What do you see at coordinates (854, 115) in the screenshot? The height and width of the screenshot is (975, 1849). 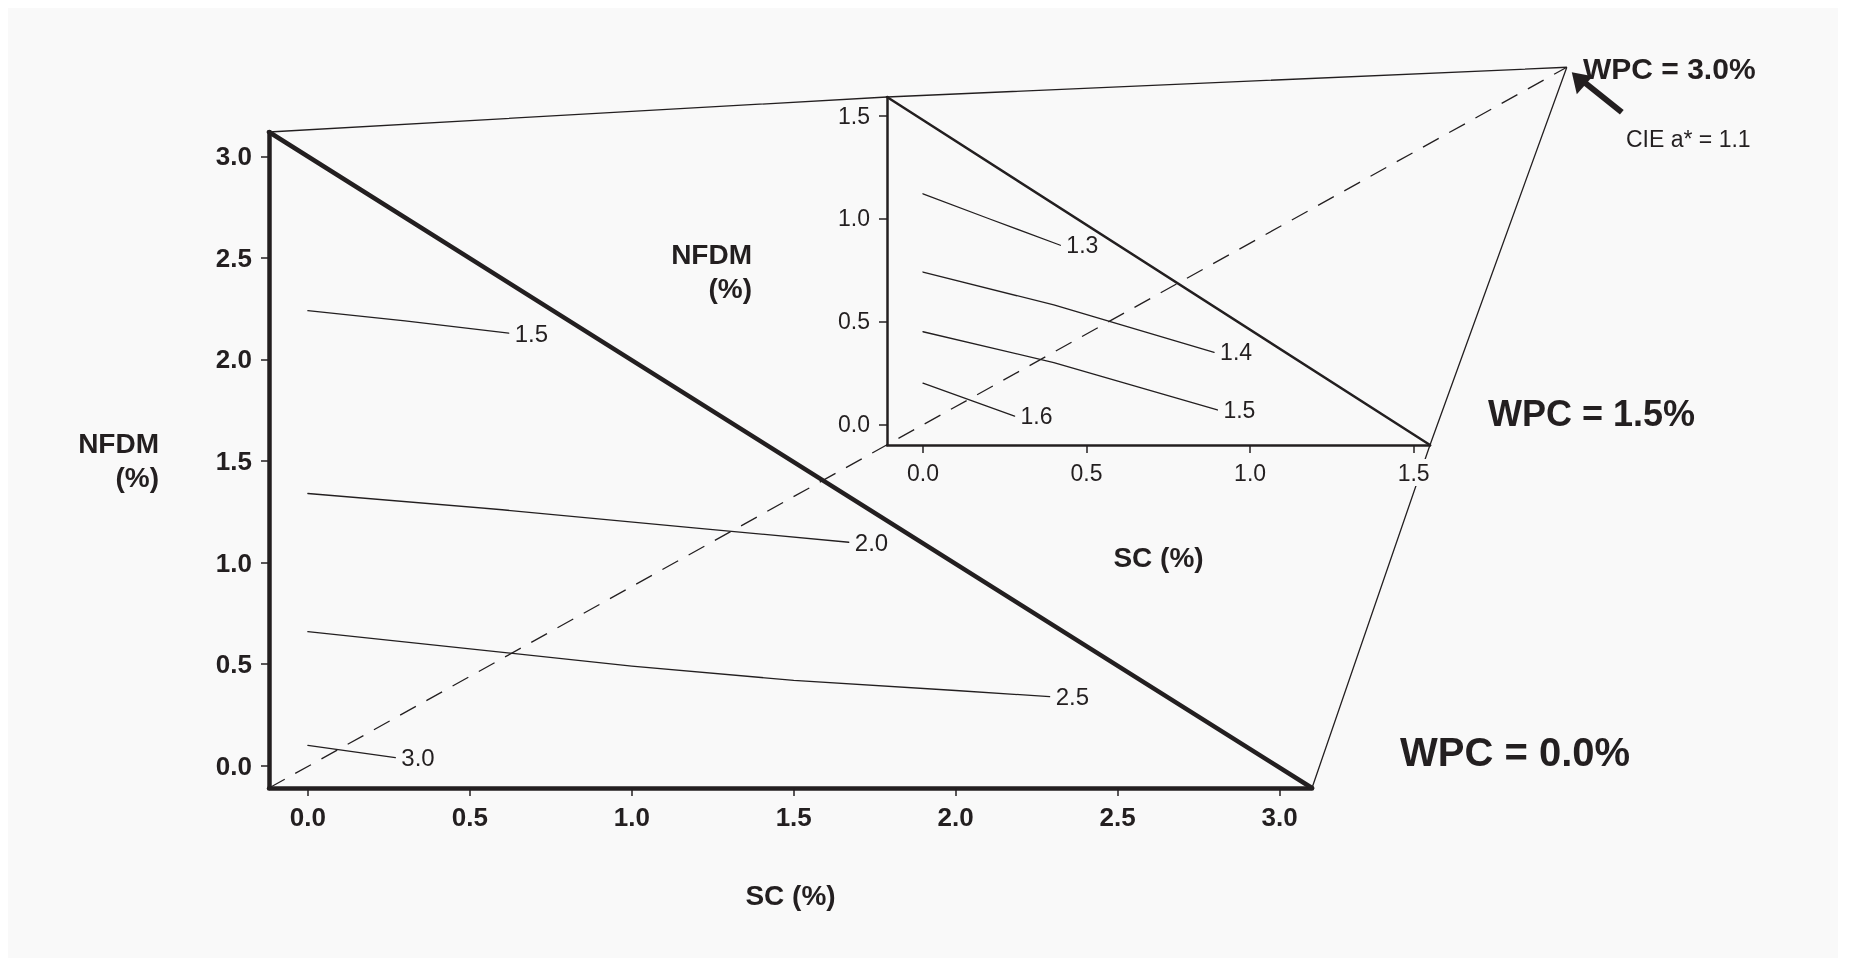 I see `y-tick-label: 1.5` at bounding box center [854, 115].